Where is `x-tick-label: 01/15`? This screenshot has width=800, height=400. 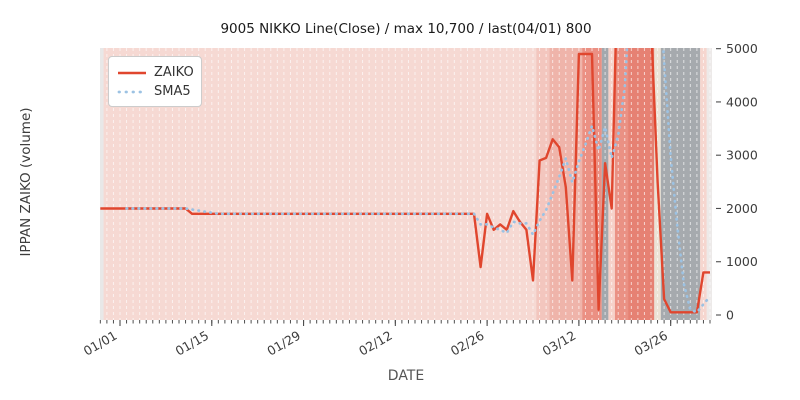
x-tick-label: 01/15 is located at coordinates (192, 343).